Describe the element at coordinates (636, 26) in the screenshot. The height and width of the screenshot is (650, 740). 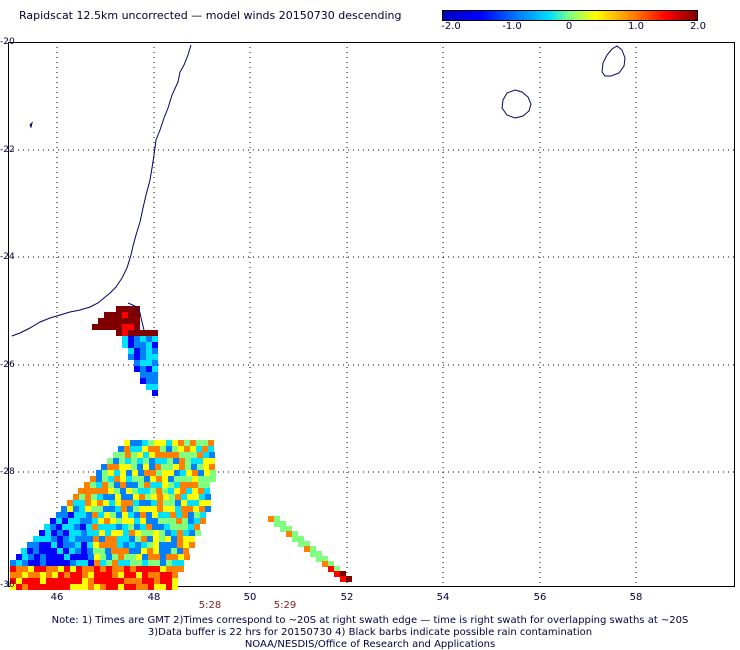
I see `colorbar-label: 1.0` at that location.